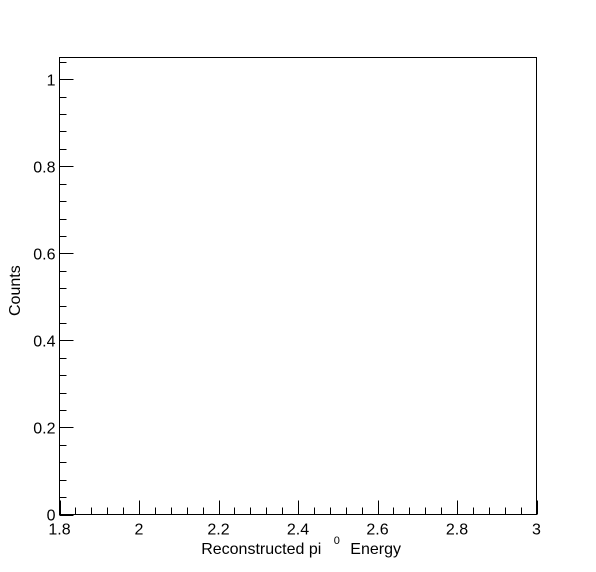  What do you see at coordinates (536, 530) in the screenshot?
I see `x-tick-label: 3` at bounding box center [536, 530].